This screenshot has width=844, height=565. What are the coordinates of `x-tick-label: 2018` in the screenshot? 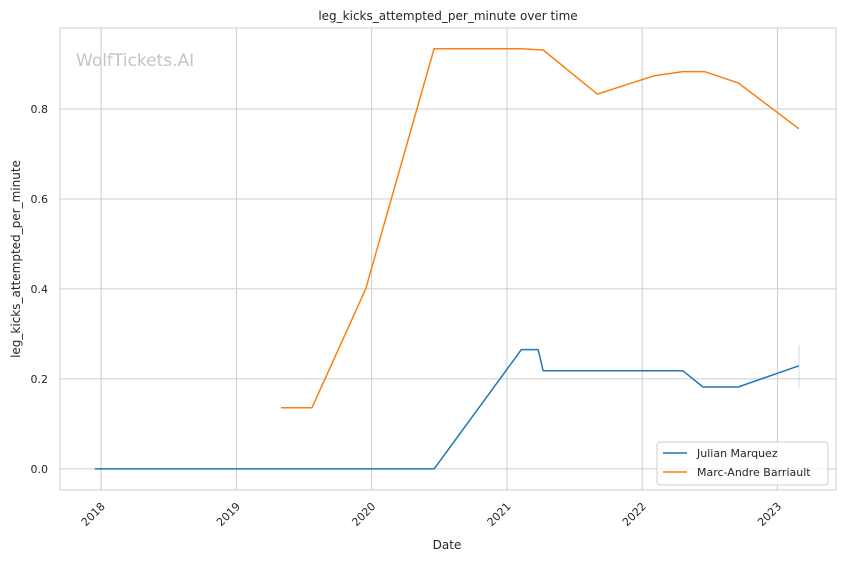 It's located at (93, 514).